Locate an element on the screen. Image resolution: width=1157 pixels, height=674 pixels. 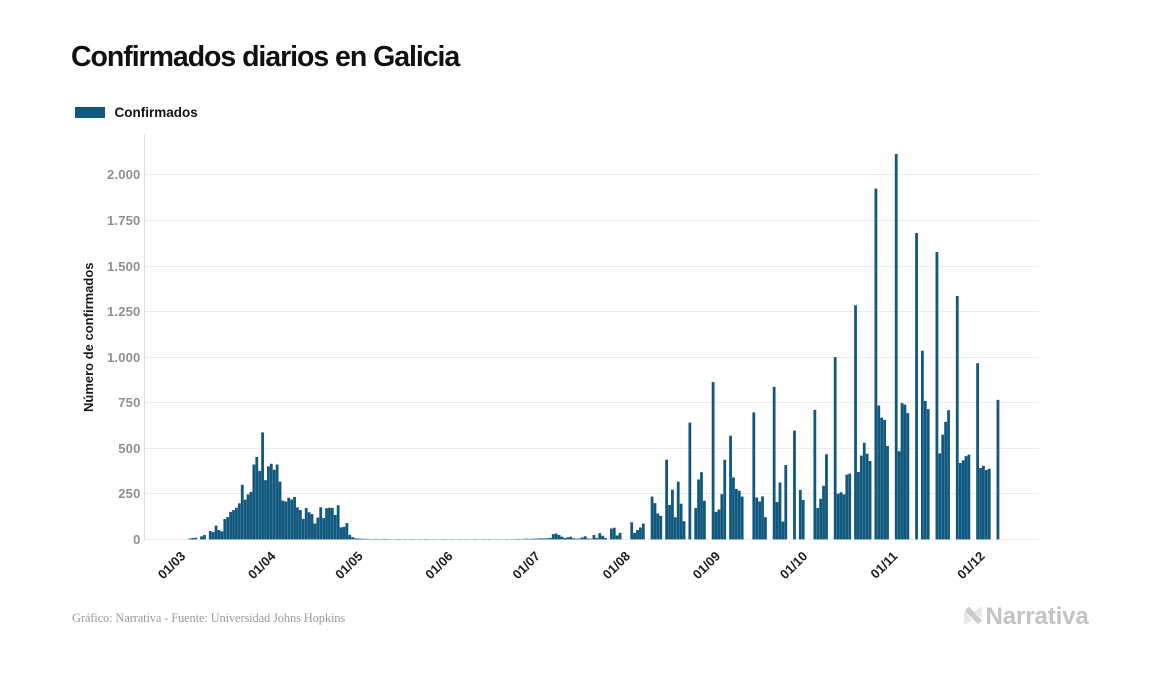
svg-text: 1.750 is located at coordinates (124, 220).